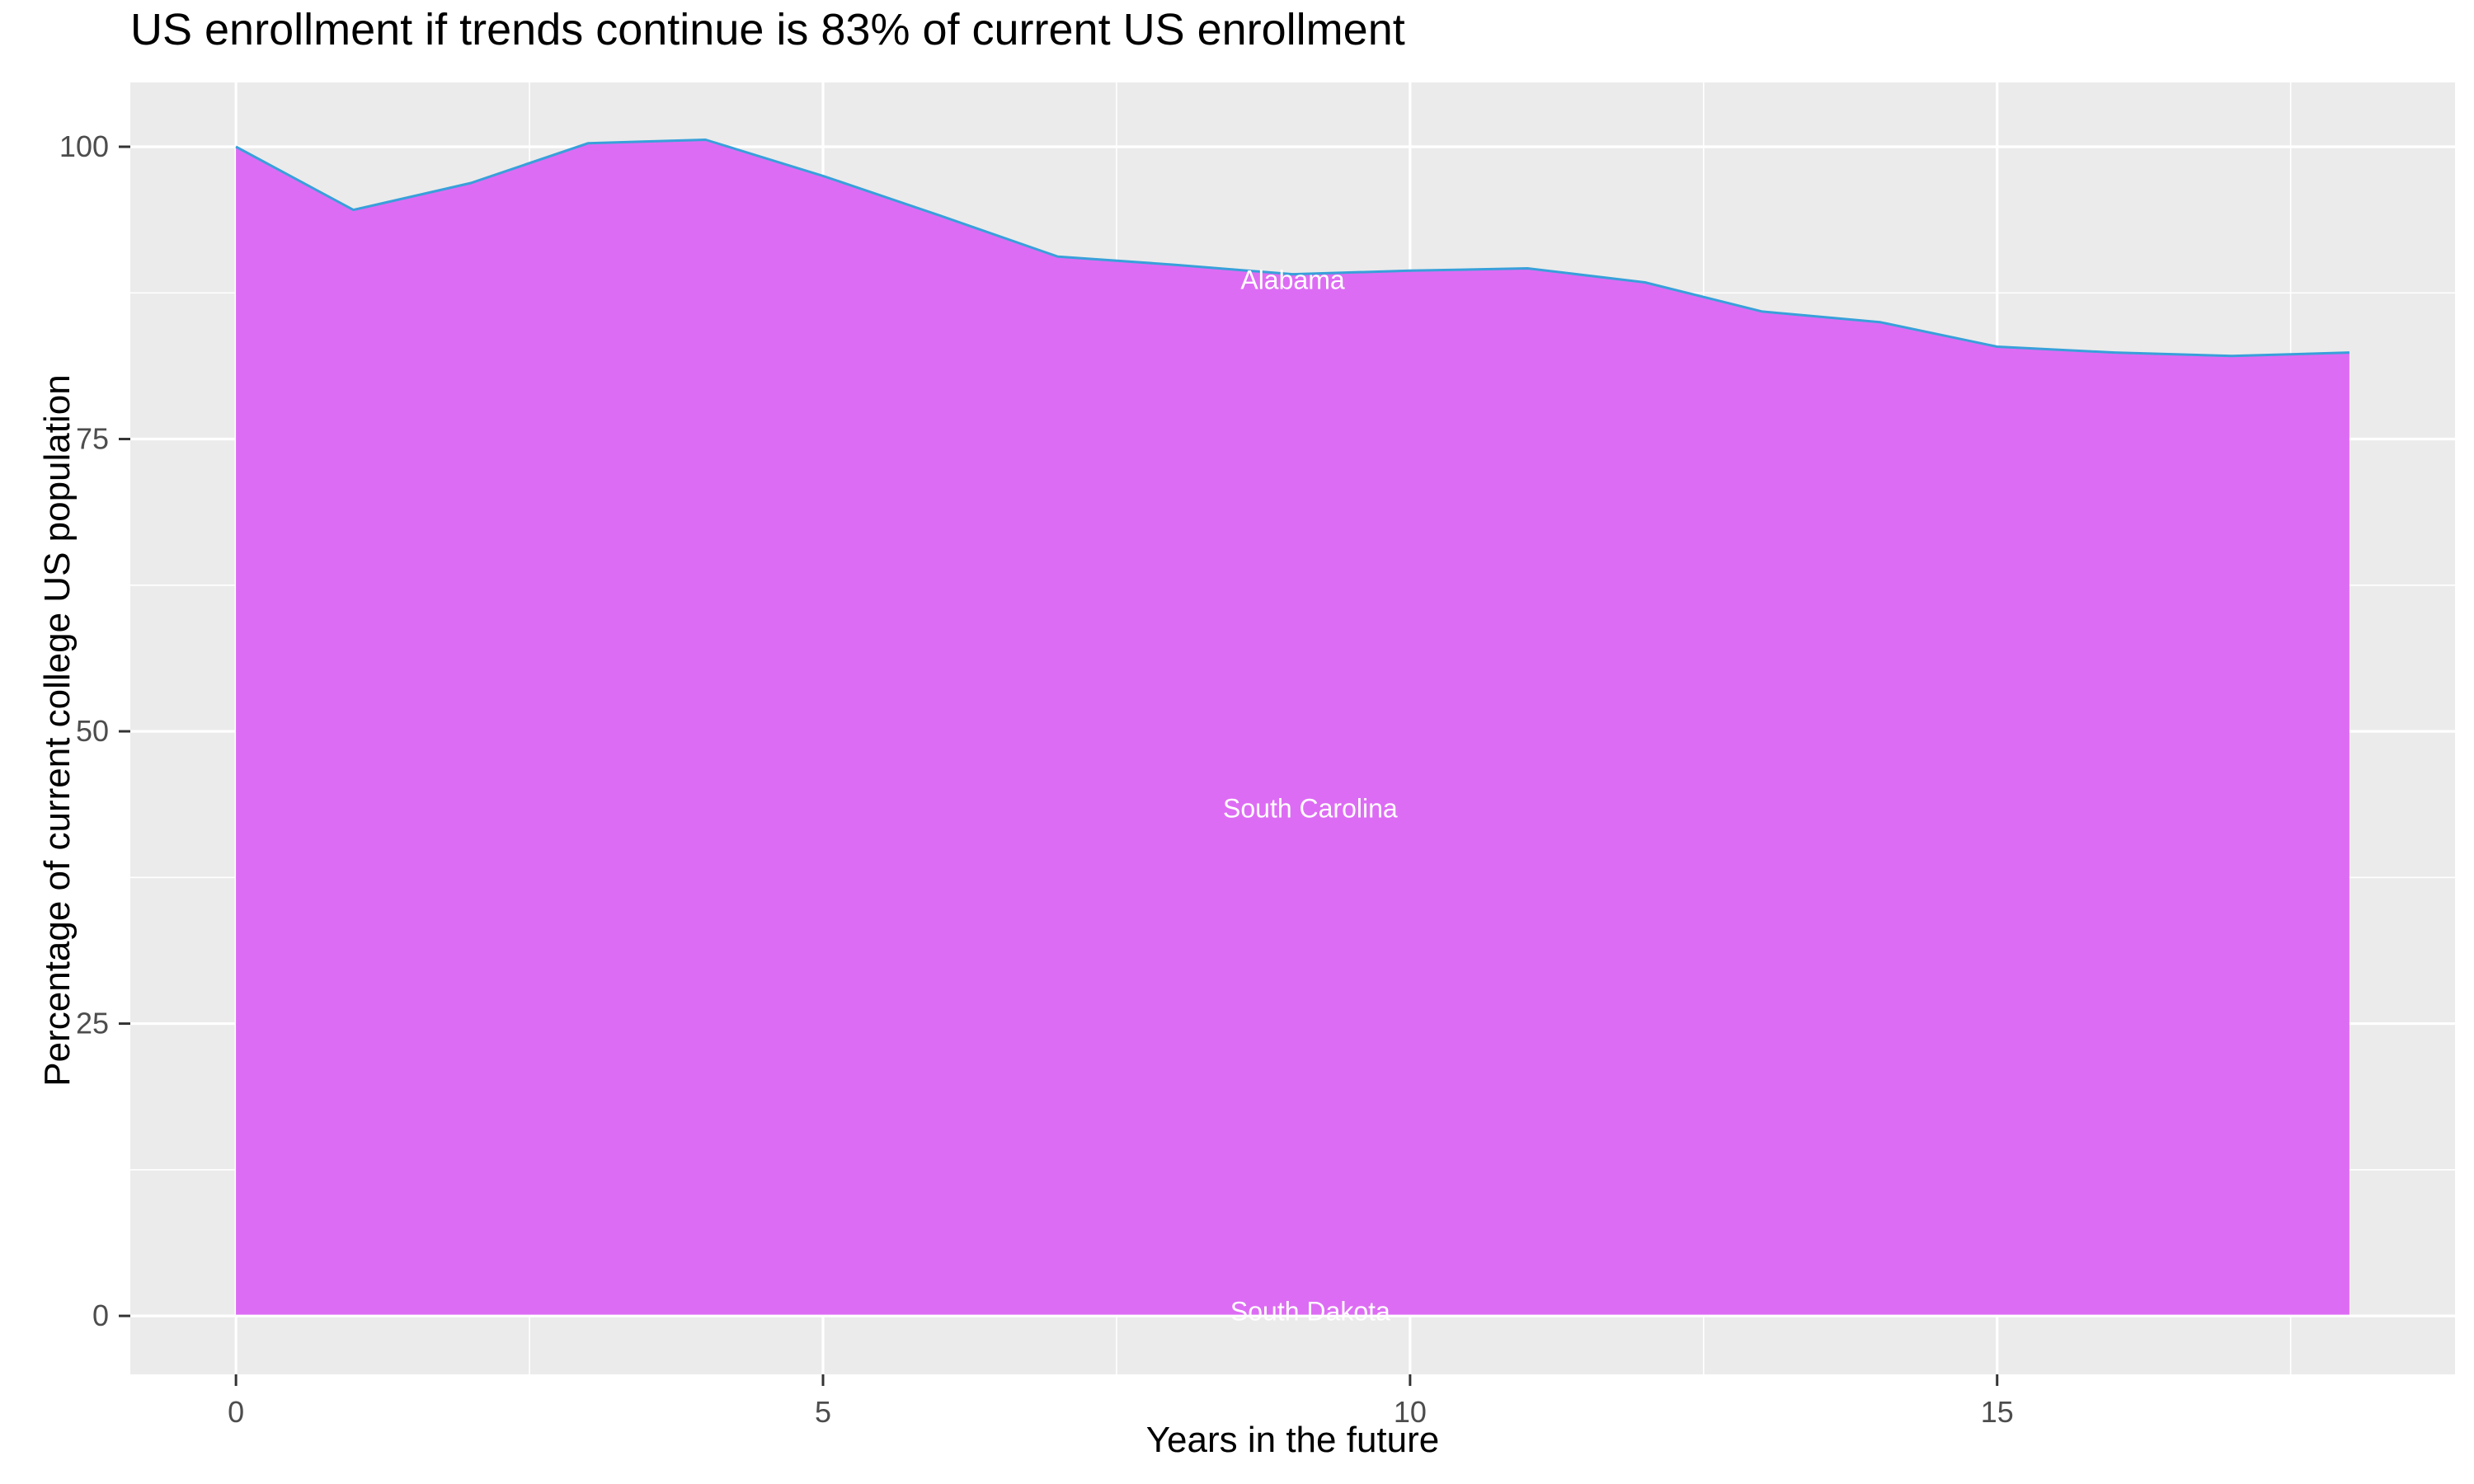  I want to click on y-tick-label: 50, so click(92, 731).